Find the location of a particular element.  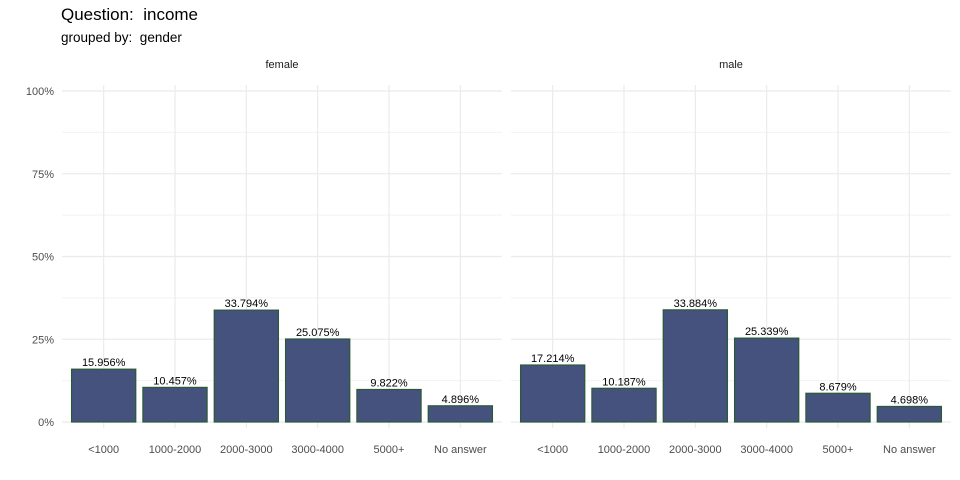

data-label: 10.187% is located at coordinates (624, 382).